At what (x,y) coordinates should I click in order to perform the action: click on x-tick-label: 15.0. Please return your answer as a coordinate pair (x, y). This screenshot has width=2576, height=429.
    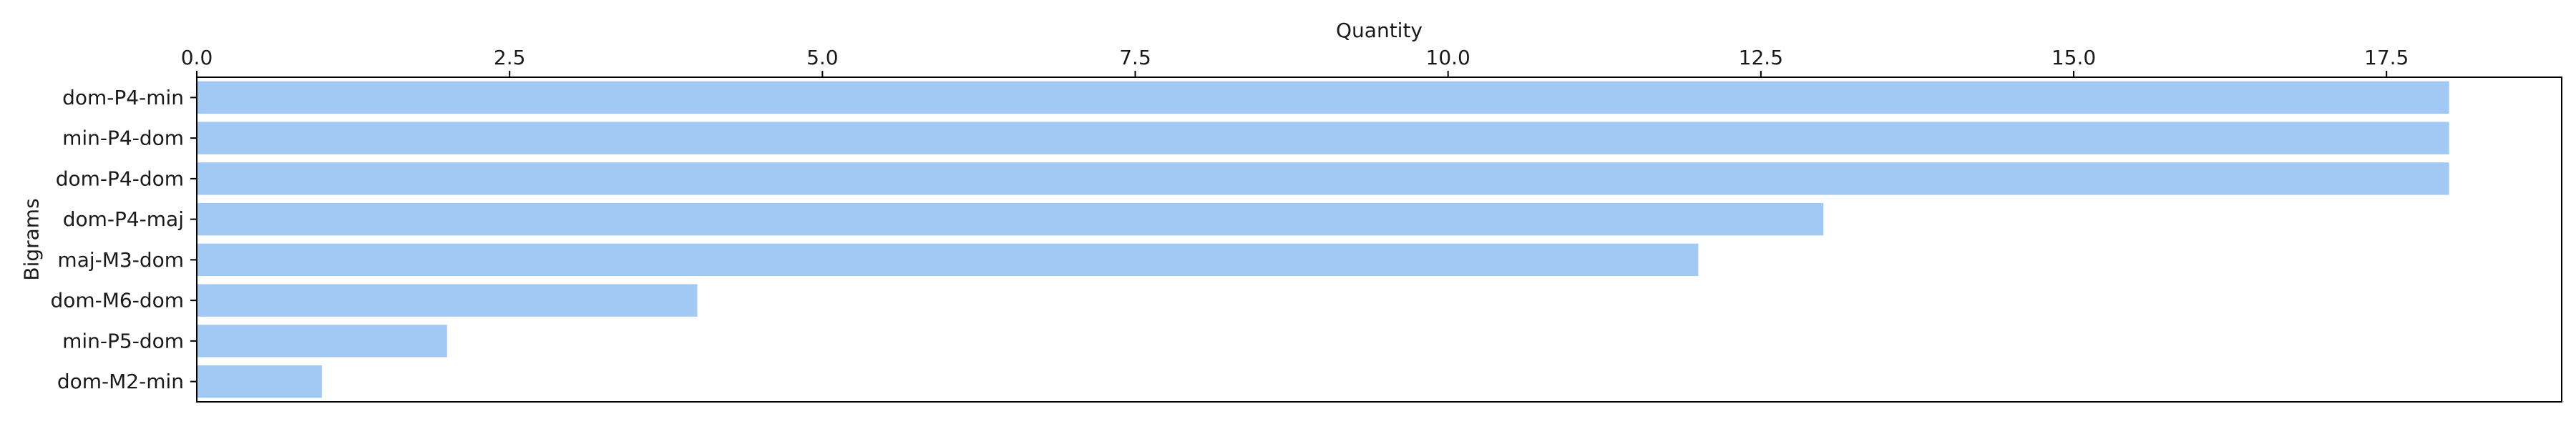
    Looking at the image, I should click on (2073, 57).